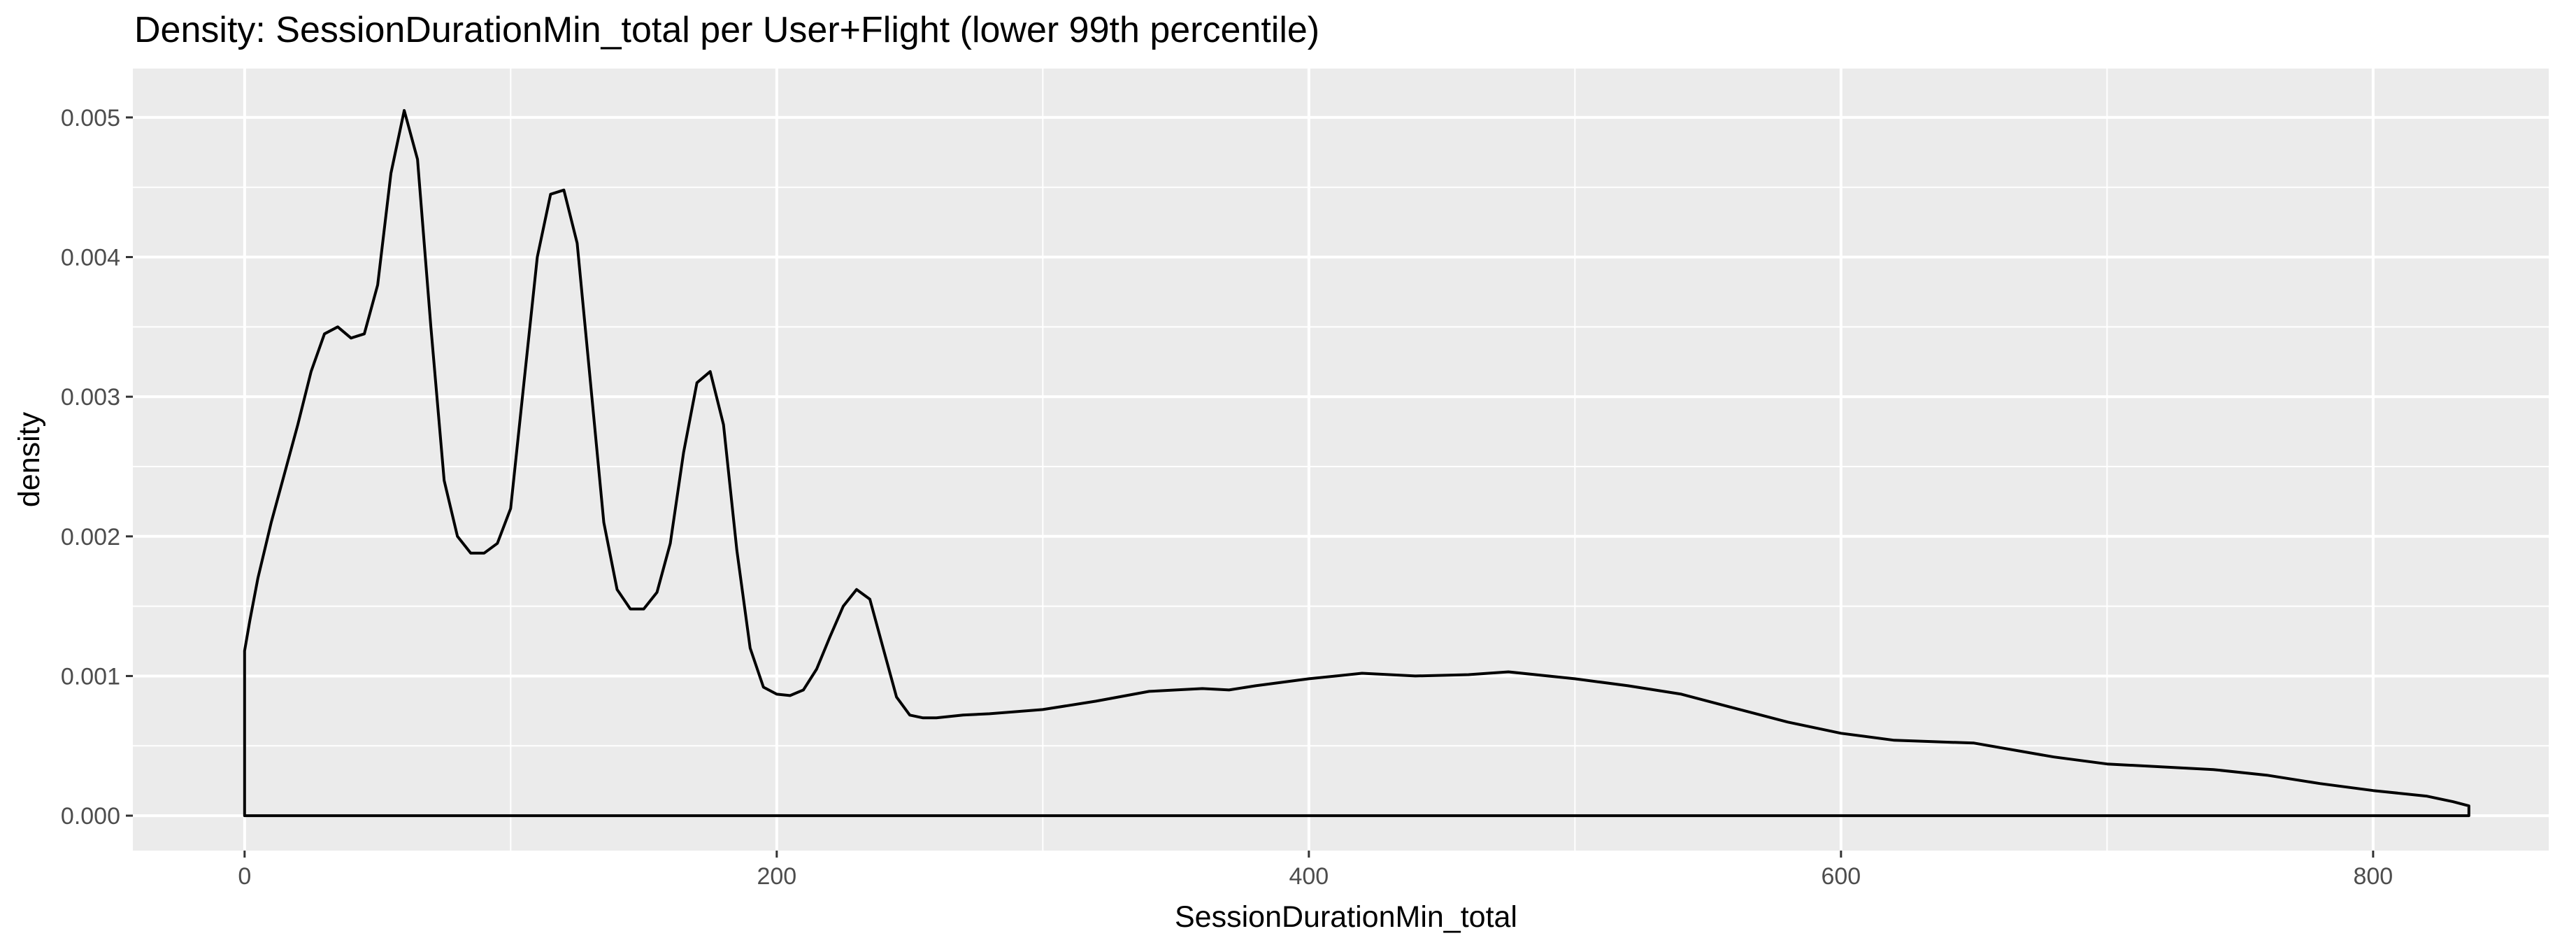  What do you see at coordinates (2373, 876) in the screenshot?
I see `x-tick-label: 800` at bounding box center [2373, 876].